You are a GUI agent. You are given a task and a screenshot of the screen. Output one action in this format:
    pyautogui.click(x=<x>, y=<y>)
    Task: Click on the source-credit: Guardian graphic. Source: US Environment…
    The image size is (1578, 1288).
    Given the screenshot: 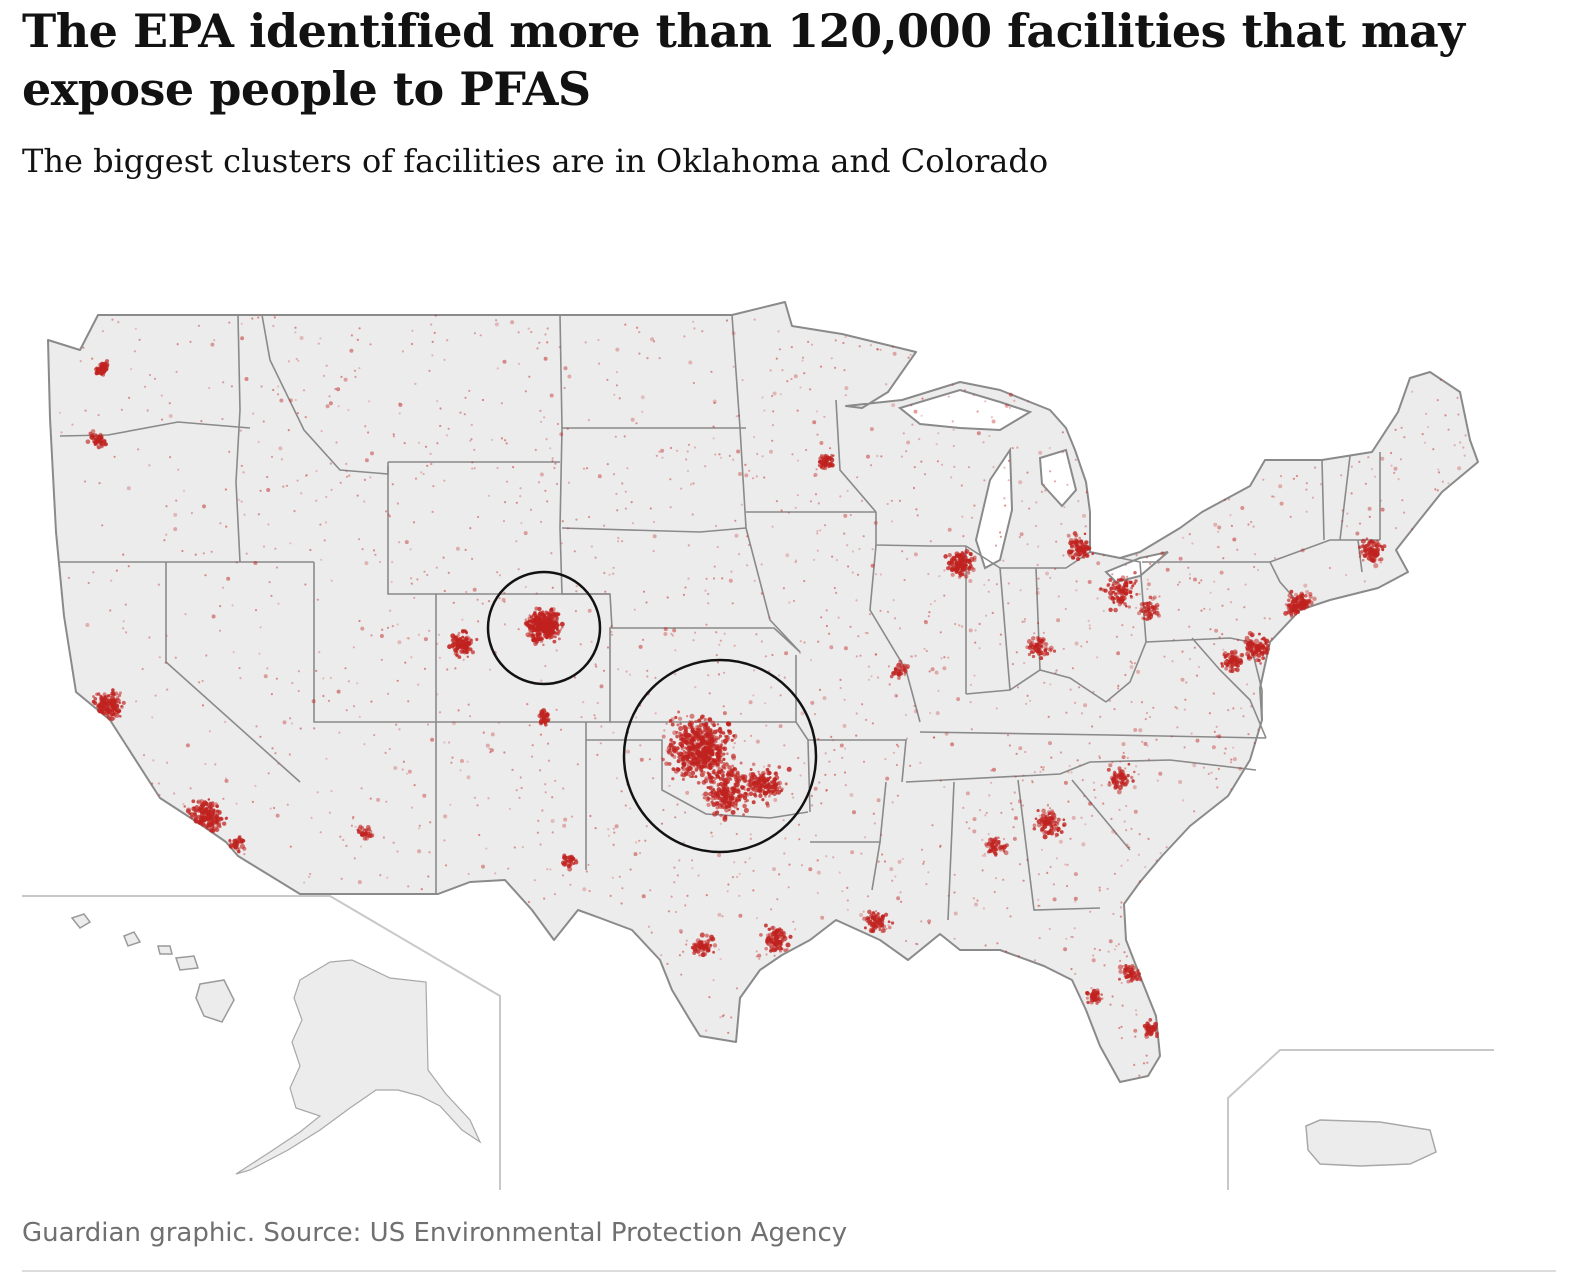 What is the action you would take?
    pyautogui.click(x=435, y=1233)
    